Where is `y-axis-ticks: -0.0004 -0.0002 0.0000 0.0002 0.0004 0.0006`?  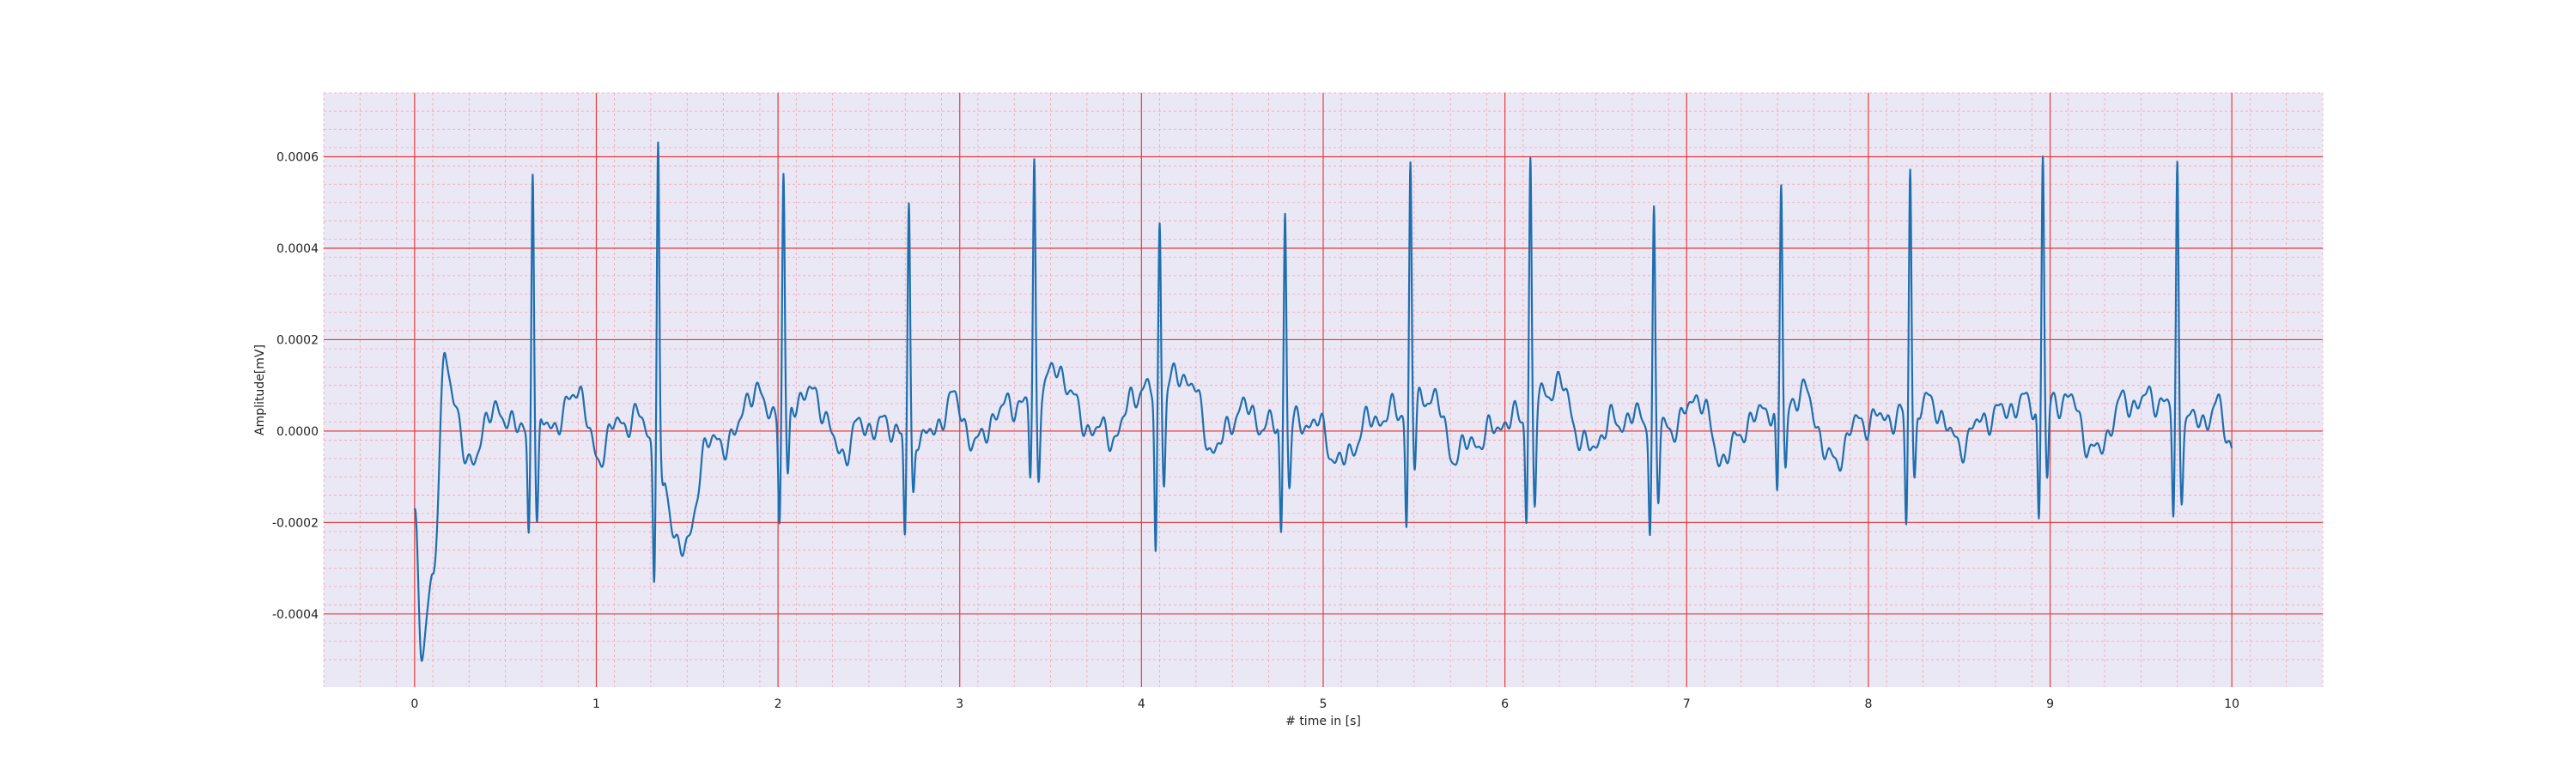 y-axis-ticks: -0.0004 -0.0002 0.0000 0.0002 0.0004 0.0006 is located at coordinates (295, 386).